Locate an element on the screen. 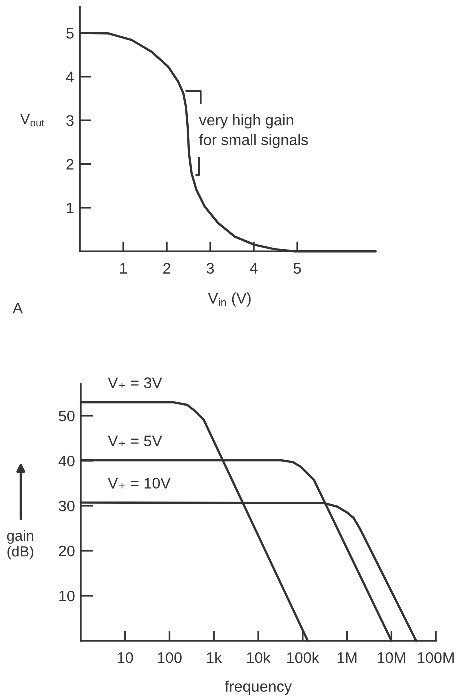  x-tick-label: 100M is located at coordinates (436, 658).